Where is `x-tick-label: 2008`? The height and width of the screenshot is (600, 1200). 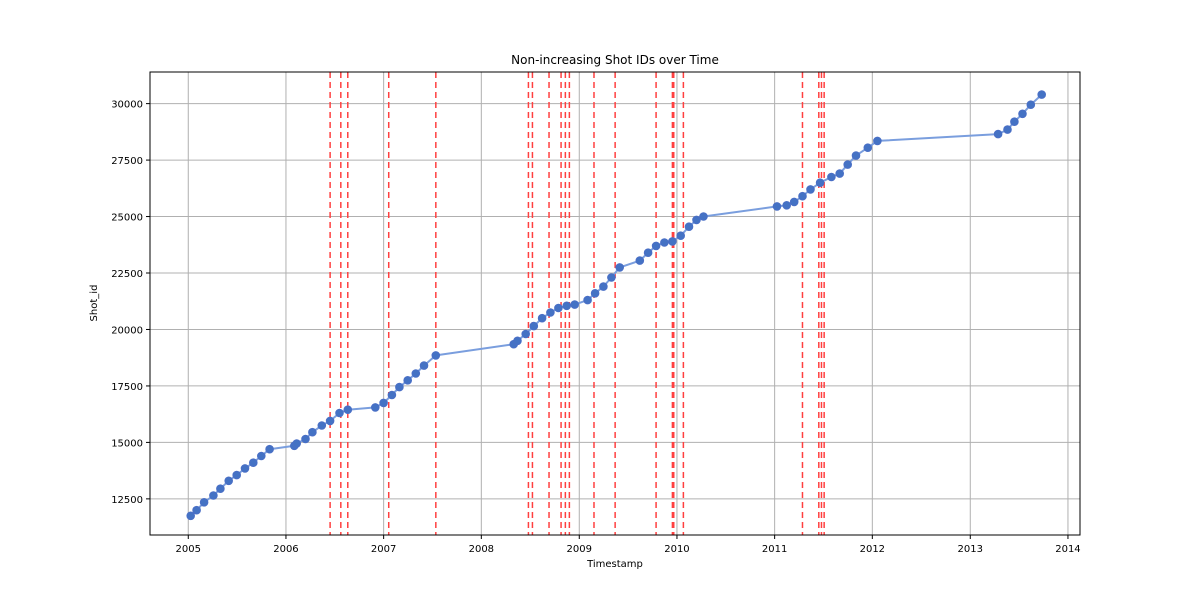 x-tick-label: 2008 is located at coordinates (481, 549).